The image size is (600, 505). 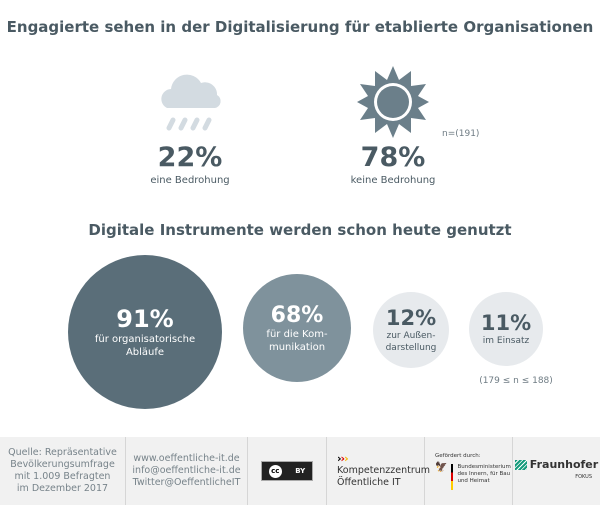 I want to click on ministry-line: Bundesministerium, so click(x=484, y=466).